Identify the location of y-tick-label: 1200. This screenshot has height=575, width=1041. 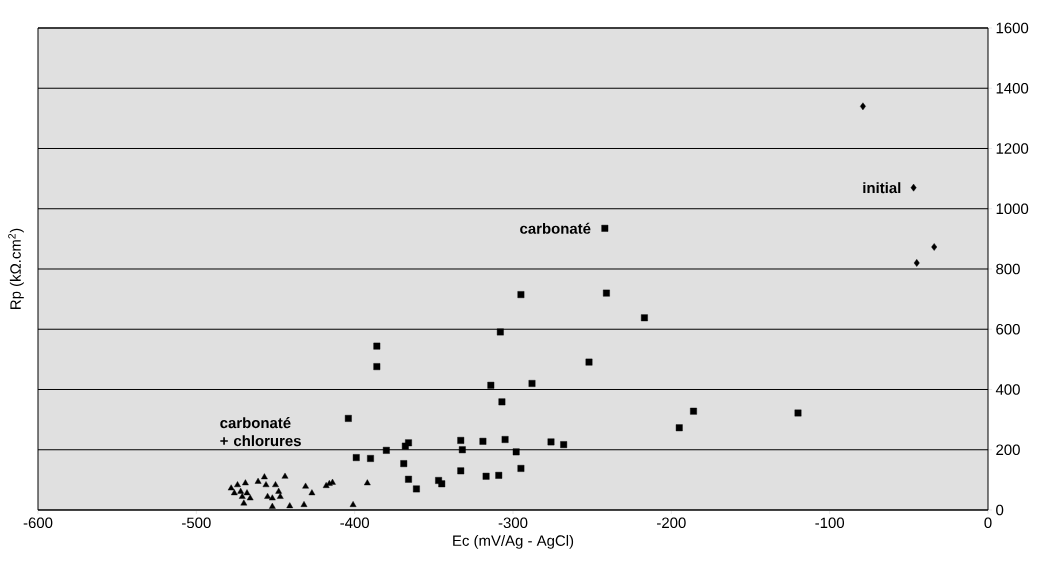
(1012, 148).